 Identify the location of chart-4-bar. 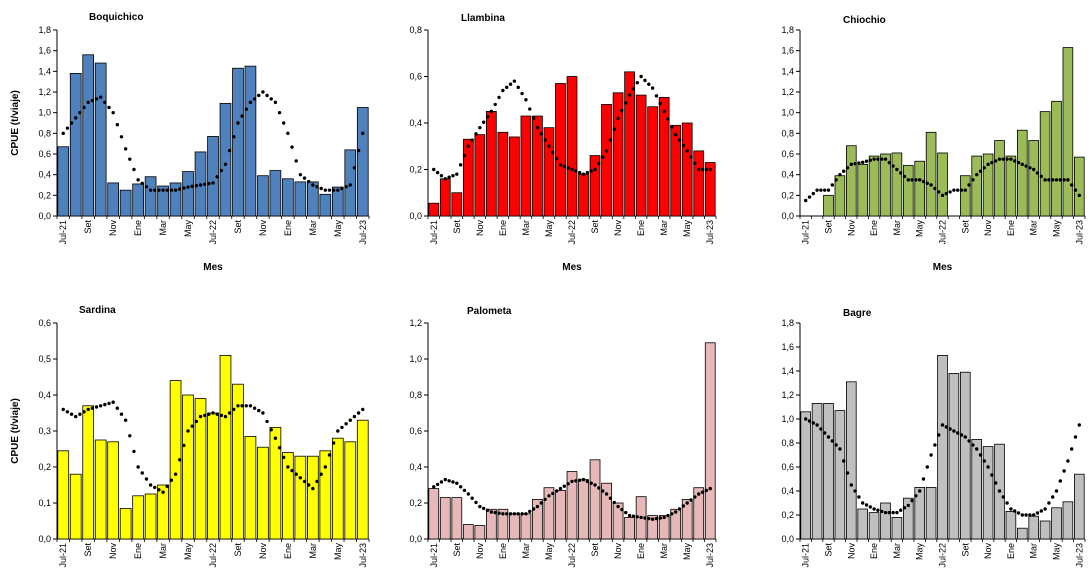
(275, 483).